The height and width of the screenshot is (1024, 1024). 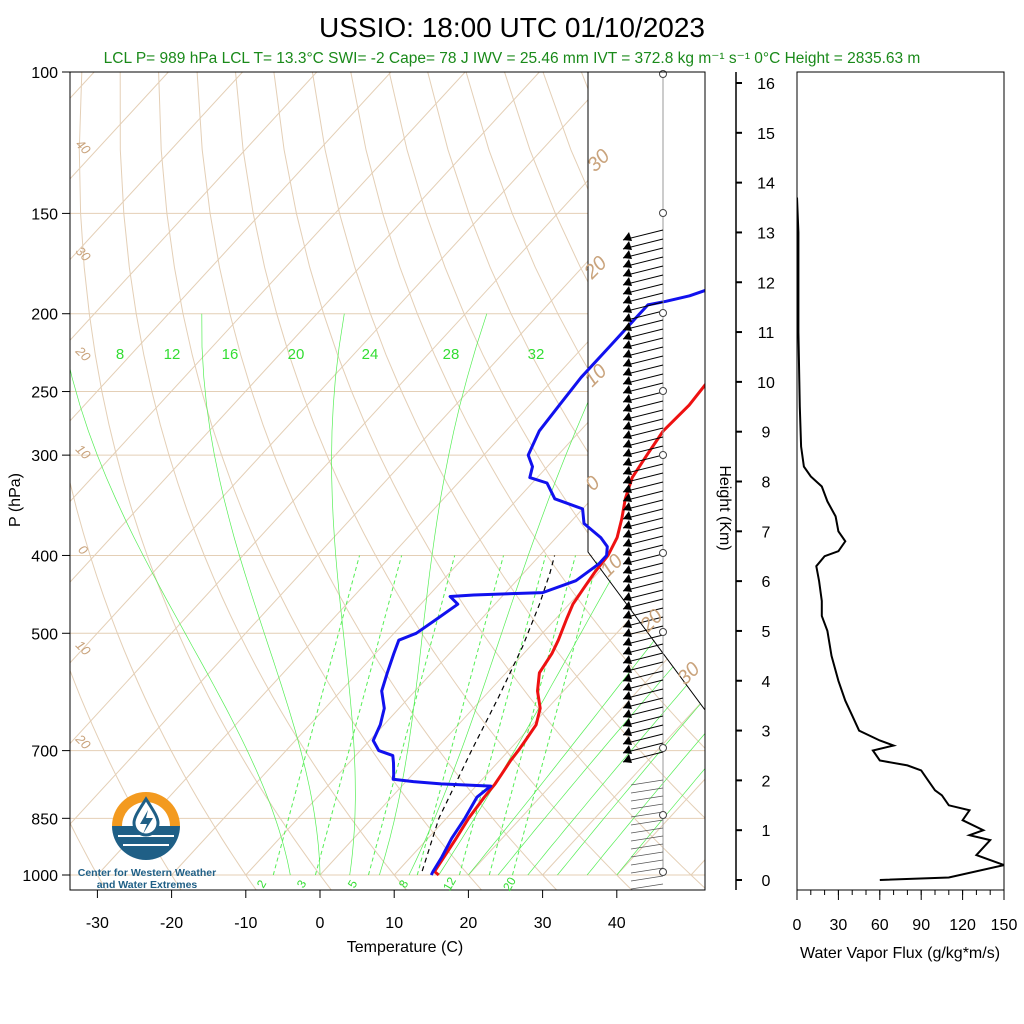 I want to click on y-tick-label: 1000, so click(x=40, y=876).